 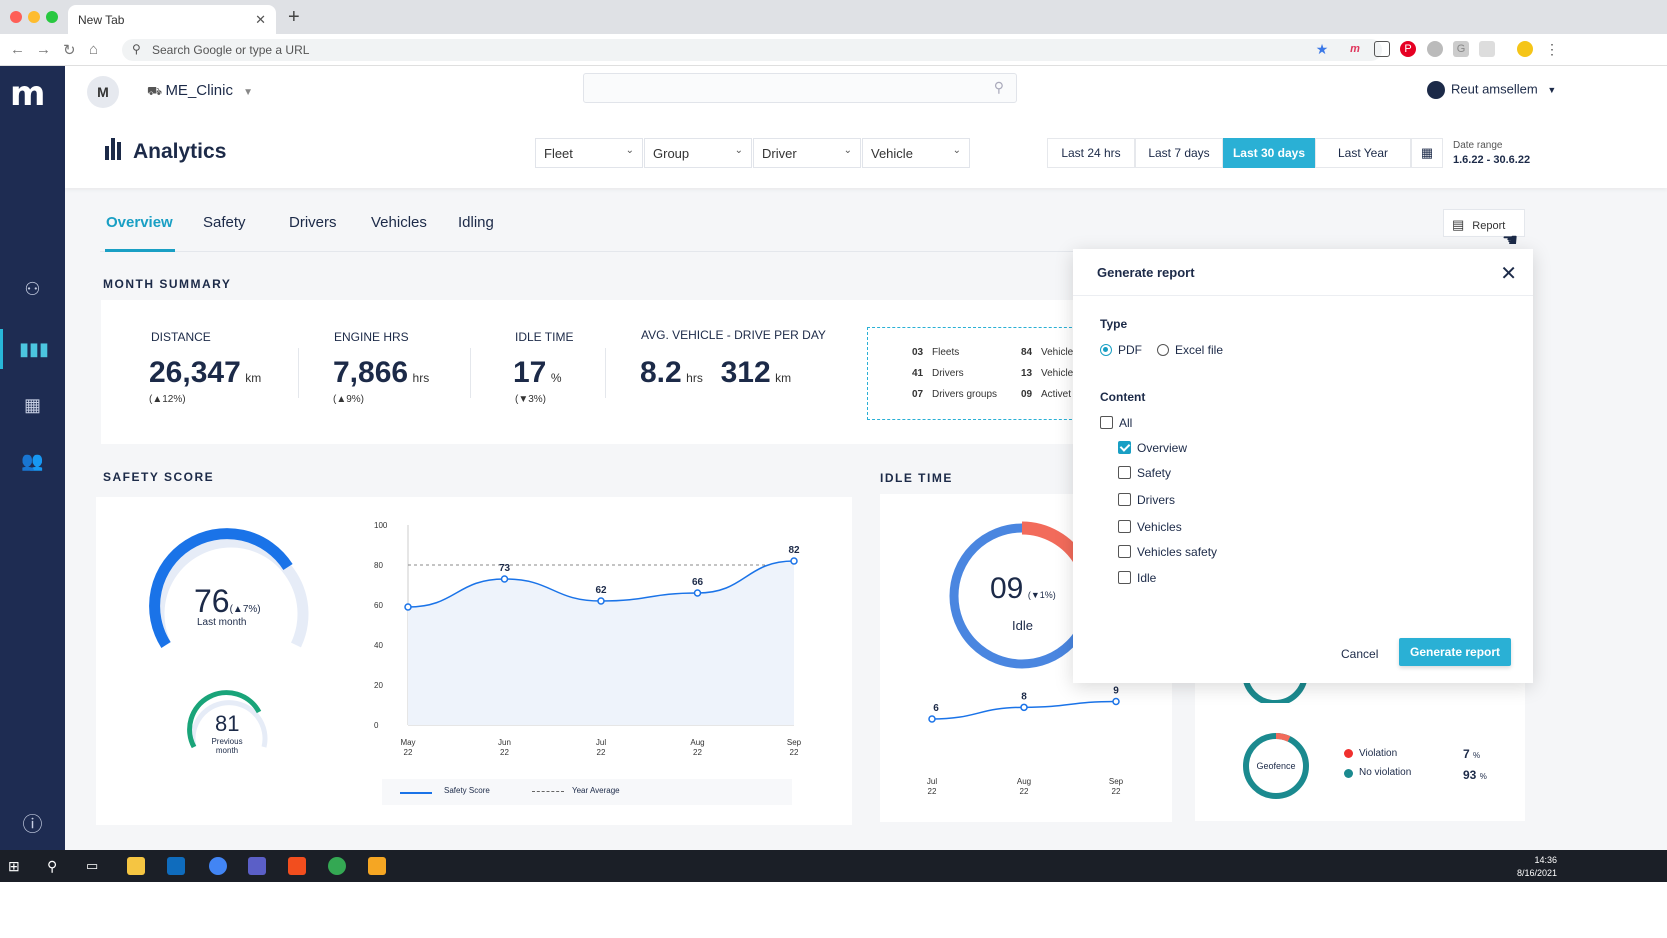 What do you see at coordinates (601, 590) in the screenshot?
I see `data-label: 62` at bounding box center [601, 590].